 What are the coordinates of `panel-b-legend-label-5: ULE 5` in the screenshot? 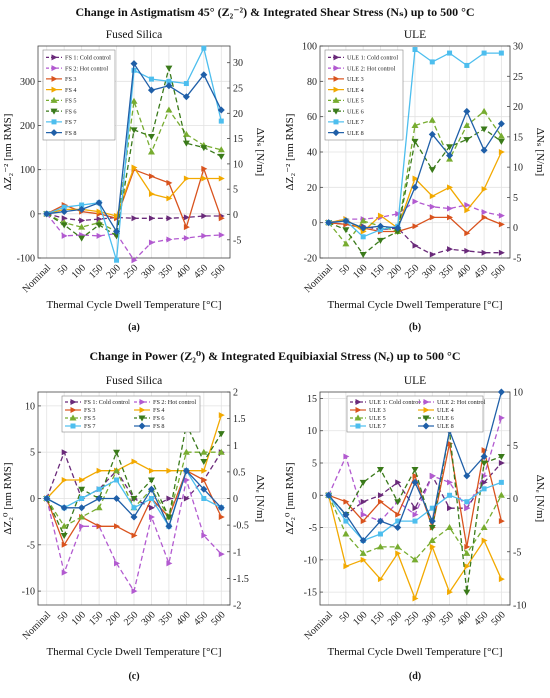 It's located at (355, 101).